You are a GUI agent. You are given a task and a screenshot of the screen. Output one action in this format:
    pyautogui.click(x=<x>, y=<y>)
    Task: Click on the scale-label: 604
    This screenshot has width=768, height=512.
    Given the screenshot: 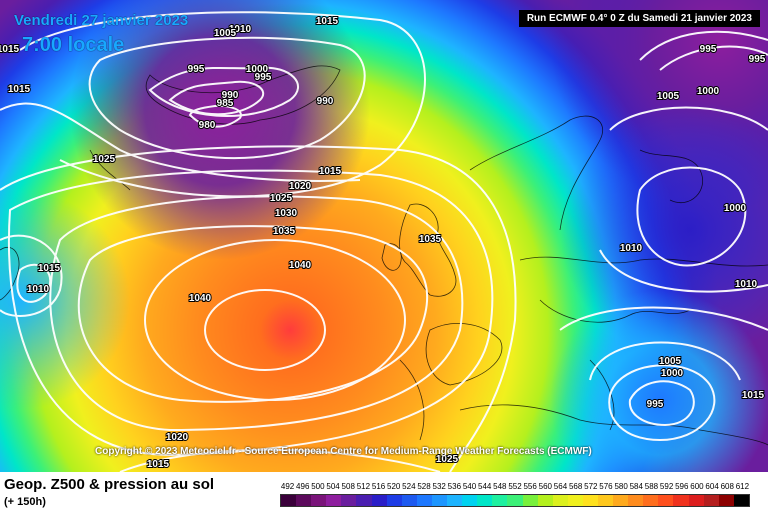 What is the action you would take?
    pyautogui.click(x=712, y=486)
    